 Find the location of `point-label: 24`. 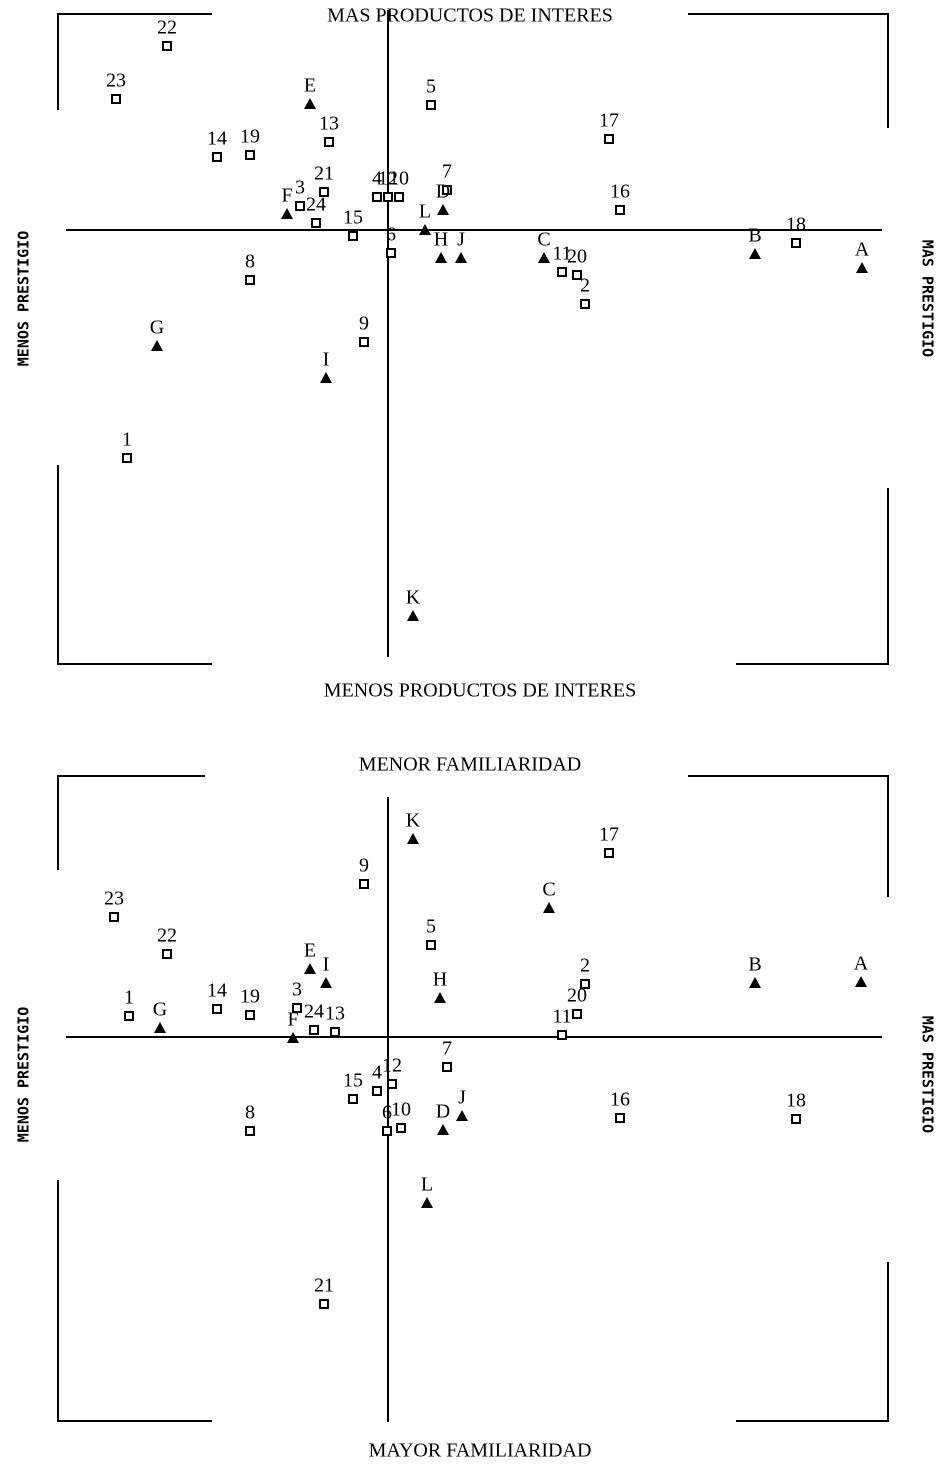

point-label: 24 is located at coordinates (316, 205).